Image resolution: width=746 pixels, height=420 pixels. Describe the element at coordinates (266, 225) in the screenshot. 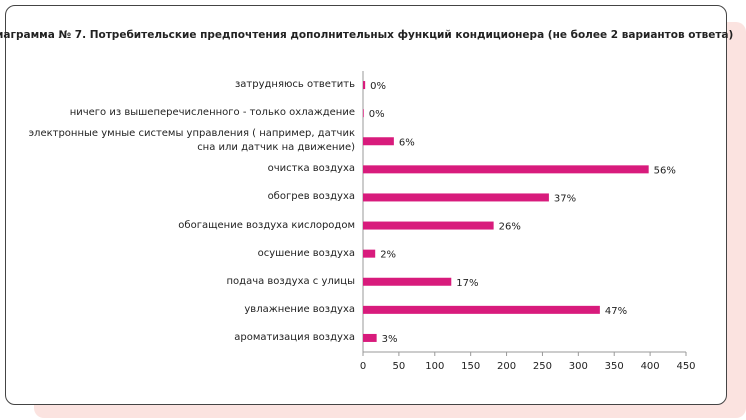

I see `y-tick-label: обогащение воздуха кислородом` at that location.